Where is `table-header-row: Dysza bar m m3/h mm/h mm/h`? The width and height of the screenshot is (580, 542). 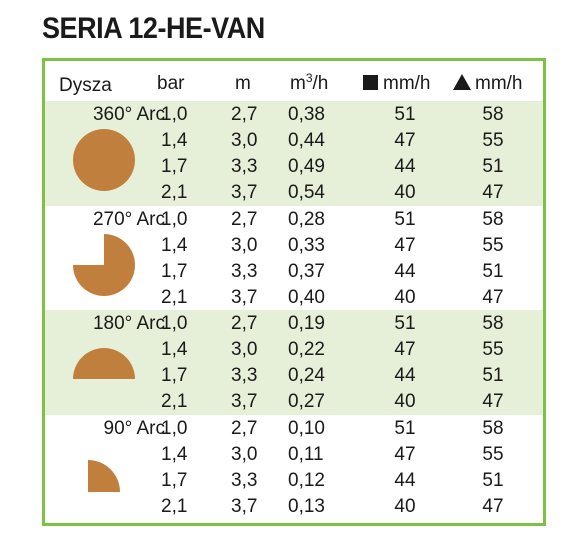
table-header-row: Dysza bar m m3/h mm/h mm/h is located at coordinates (294, 81).